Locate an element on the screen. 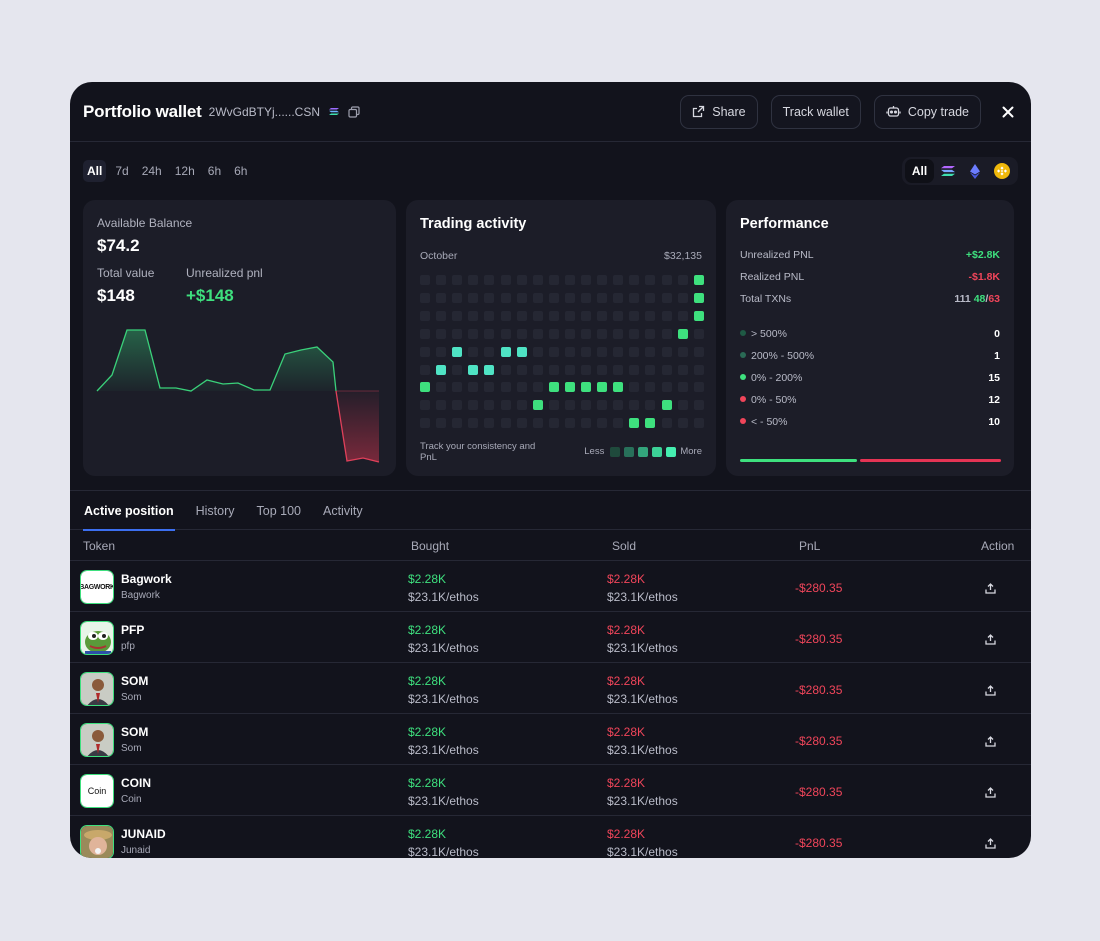  pnl-value: -$280.35 is located at coordinates (819, 588).